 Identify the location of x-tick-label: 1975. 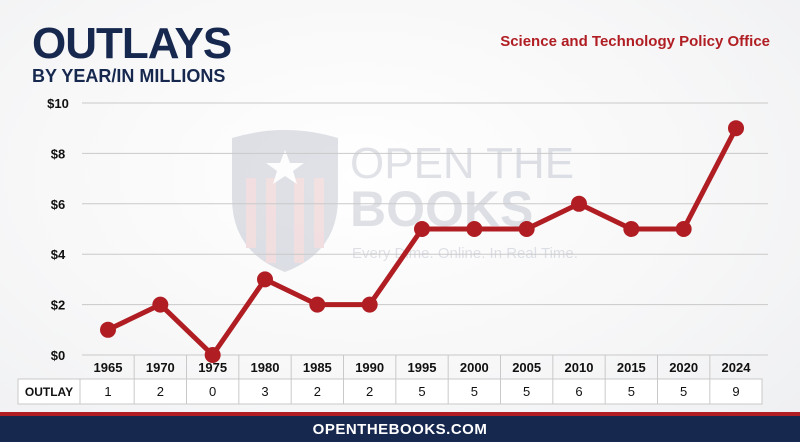
(212, 367).